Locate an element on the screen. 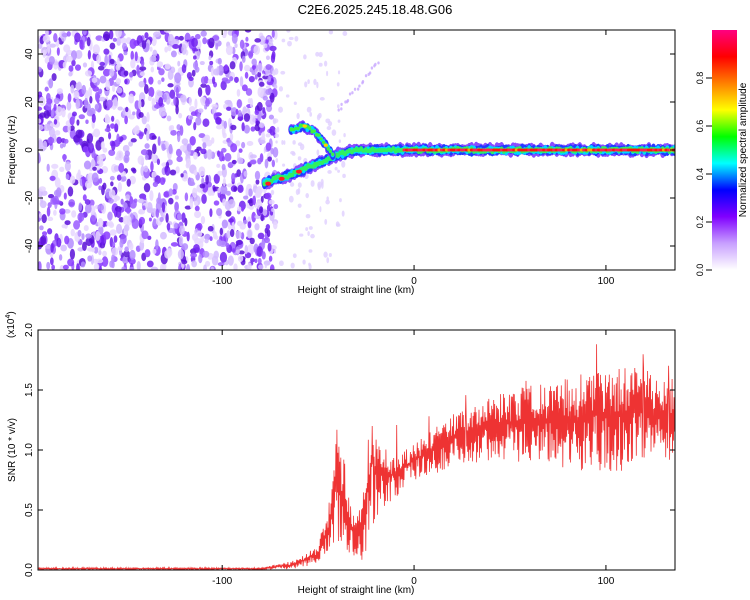 The height and width of the screenshot is (600, 750). snr-multiplier-exp: 4 is located at coordinates (8, 317).